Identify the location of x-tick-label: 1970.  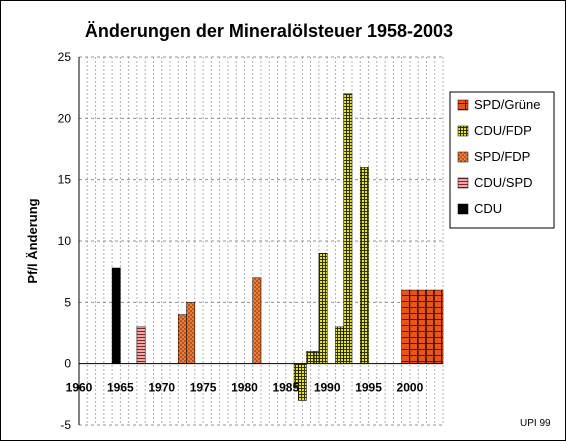
(161, 388).